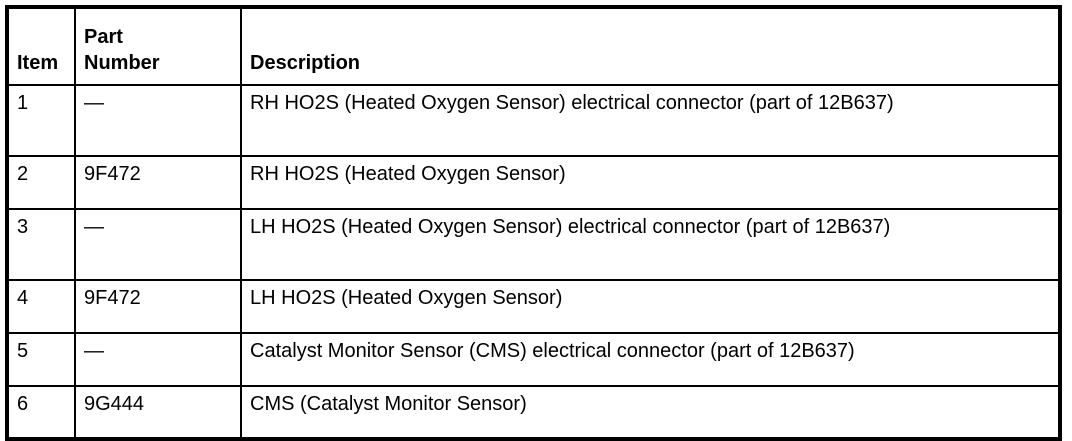 The height and width of the screenshot is (441, 1072). What do you see at coordinates (650, 306) in the screenshot?
I see `description-cell: LH HO2S (Heated Oxygen Sensor)` at bounding box center [650, 306].